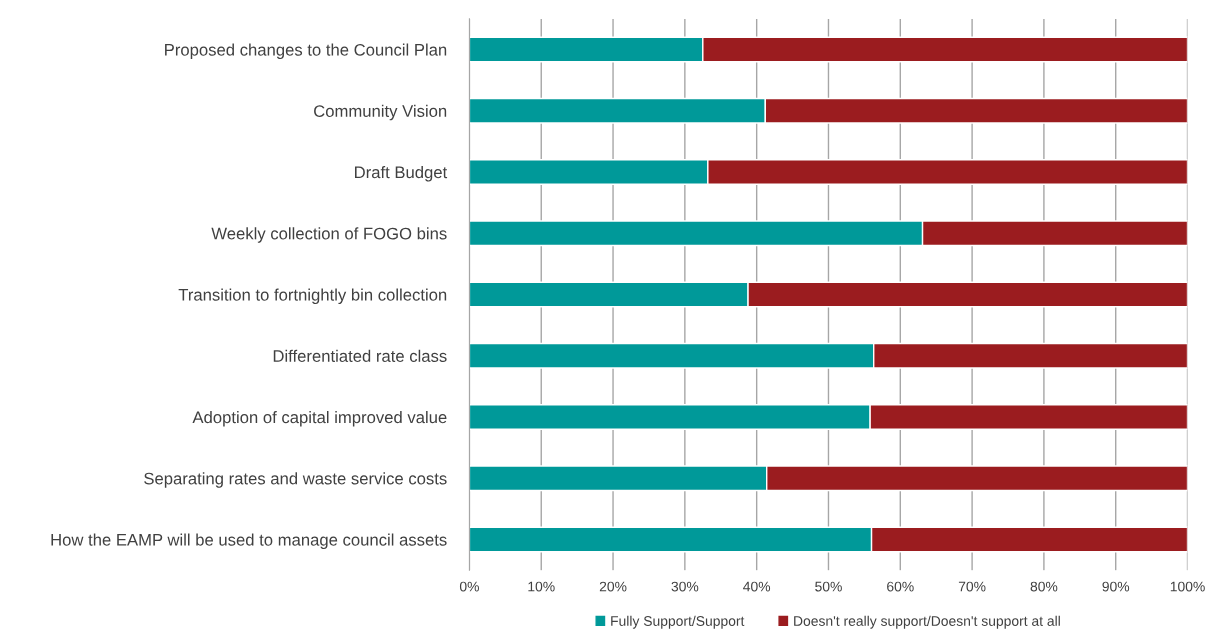 This screenshot has width=1213, height=630. I want to click on x-tick-label: 10%, so click(541, 586).